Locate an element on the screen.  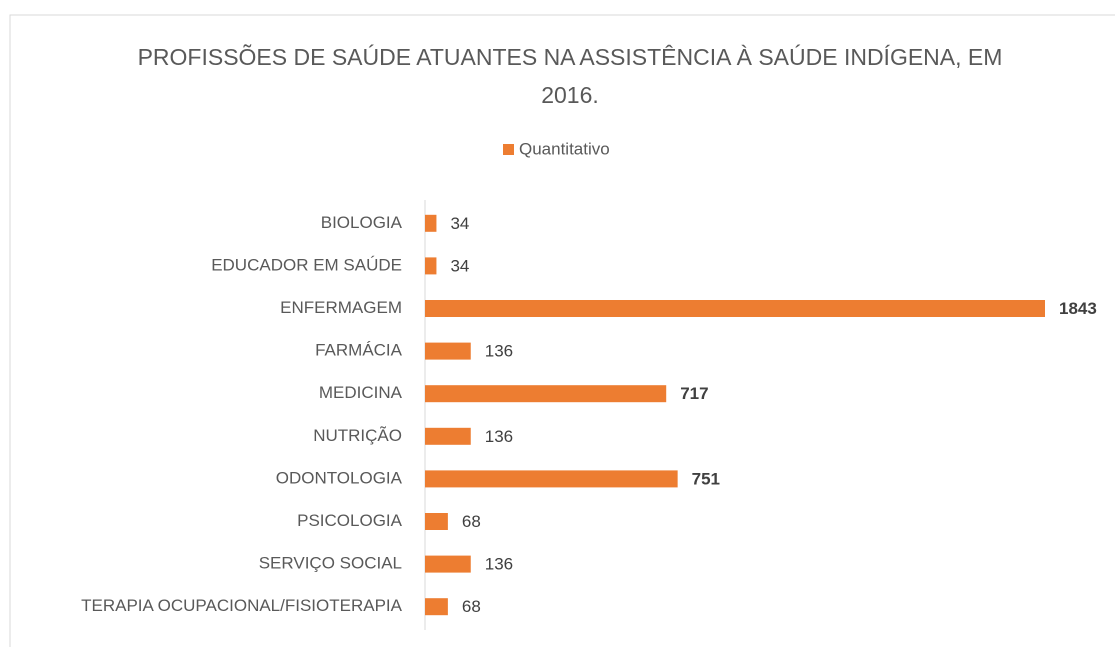
y-tick-label: MEDICINA is located at coordinates (361, 392).